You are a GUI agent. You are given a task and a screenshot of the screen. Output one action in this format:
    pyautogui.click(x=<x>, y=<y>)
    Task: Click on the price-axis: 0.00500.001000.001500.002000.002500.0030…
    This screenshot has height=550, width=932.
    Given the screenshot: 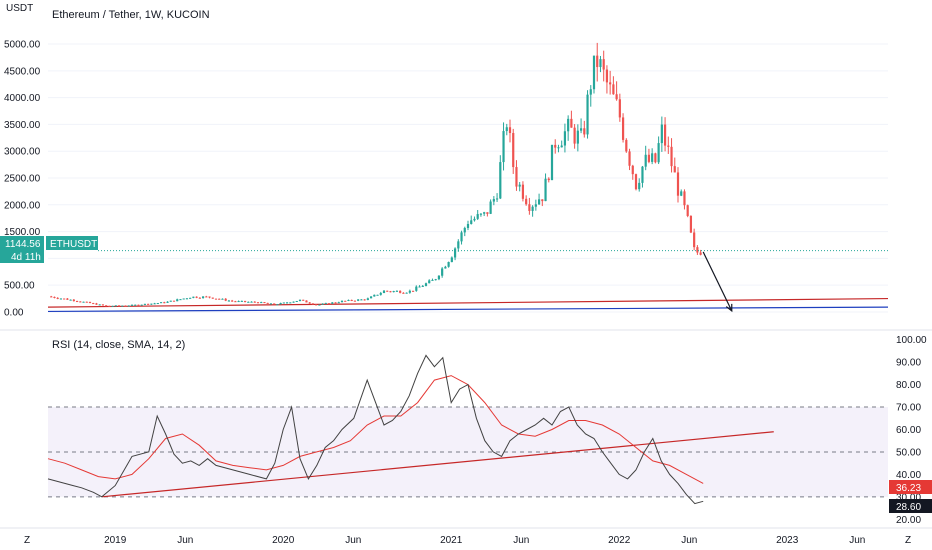 What is the action you would take?
    pyautogui.click(x=22, y=179)
    